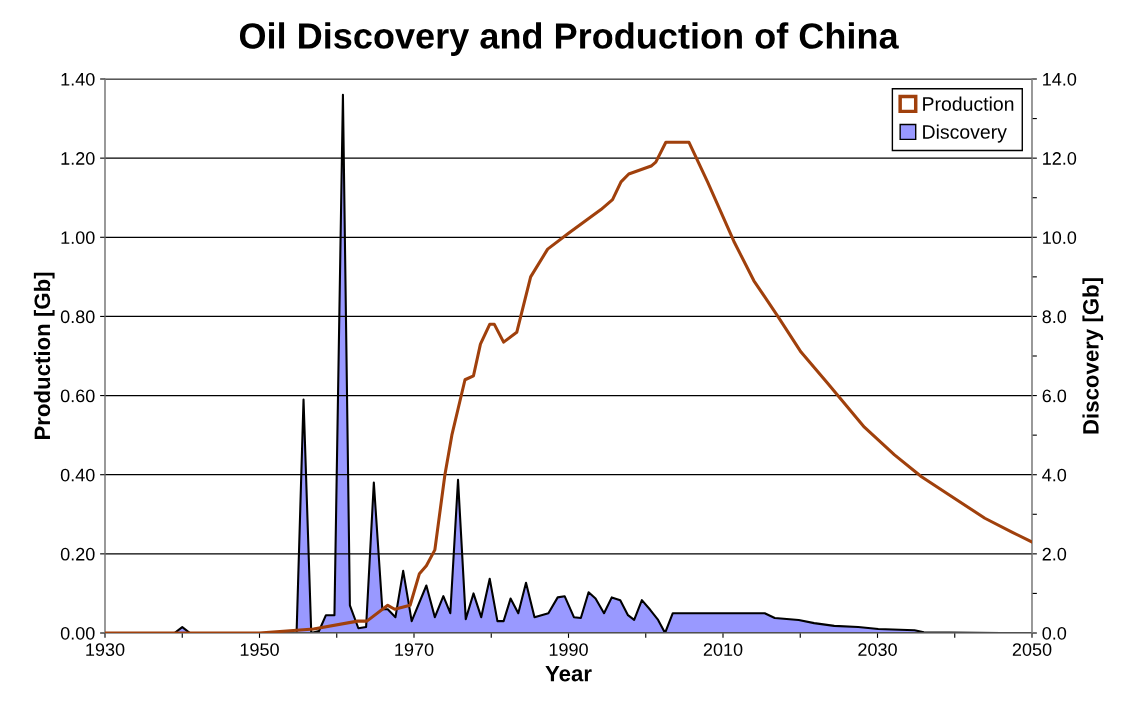 The width and height of the screenshot is (1126, 712). Describe the element at coordinates (723, 649) in the screenshot. I see `x-tick-label: 2010` at that location.